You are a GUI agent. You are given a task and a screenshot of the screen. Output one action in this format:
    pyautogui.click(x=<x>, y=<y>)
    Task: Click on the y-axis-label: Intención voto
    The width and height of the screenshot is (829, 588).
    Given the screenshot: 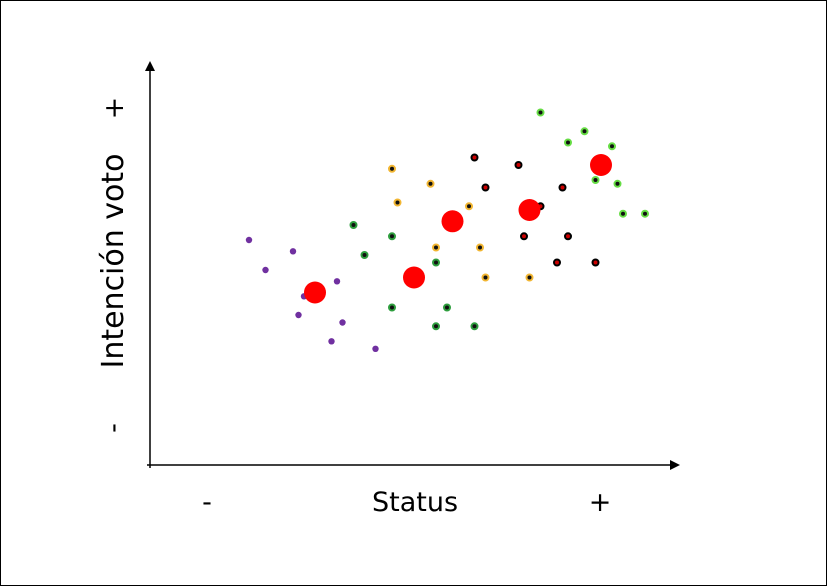 What is the action you would take?
    pyautogui.click(x=113, y=260)
    